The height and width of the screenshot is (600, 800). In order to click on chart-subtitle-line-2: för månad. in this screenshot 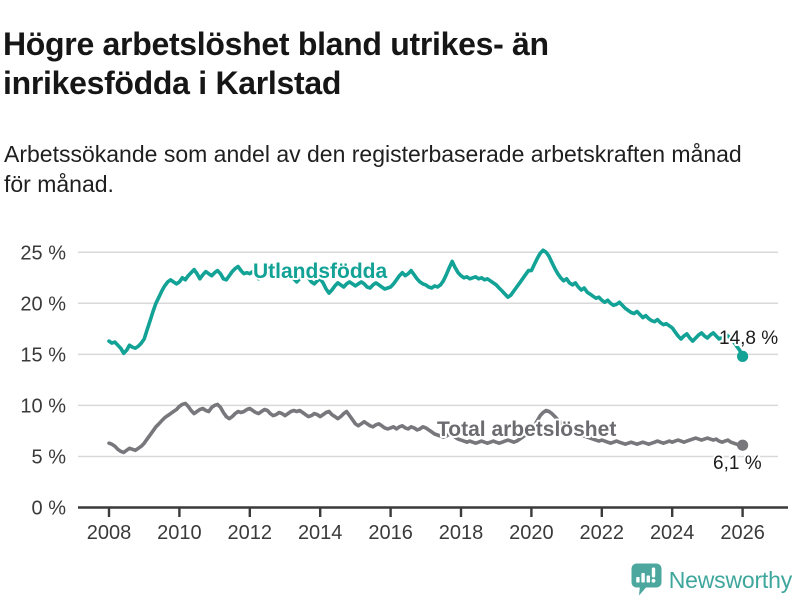, I will do `click(59, 184)`.